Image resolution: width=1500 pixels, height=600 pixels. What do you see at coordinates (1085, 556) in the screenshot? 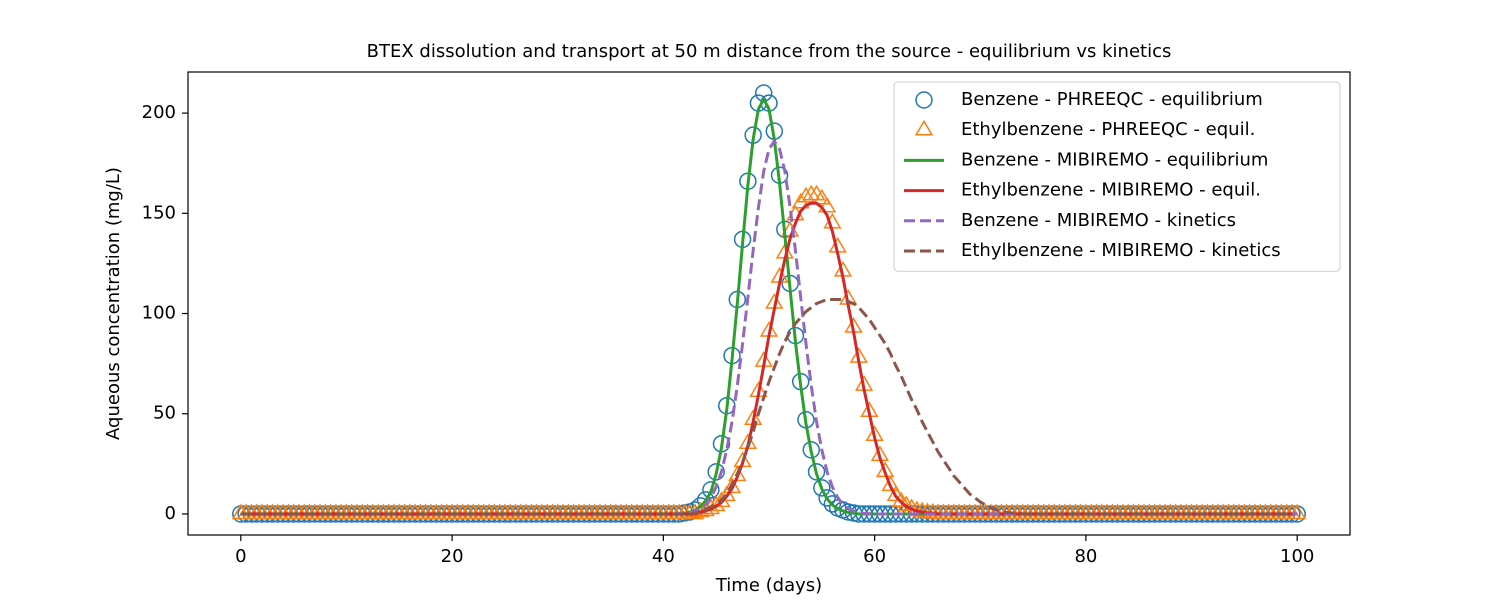
I see `x-tick-label: 80` at bounding box center [1085, 556].